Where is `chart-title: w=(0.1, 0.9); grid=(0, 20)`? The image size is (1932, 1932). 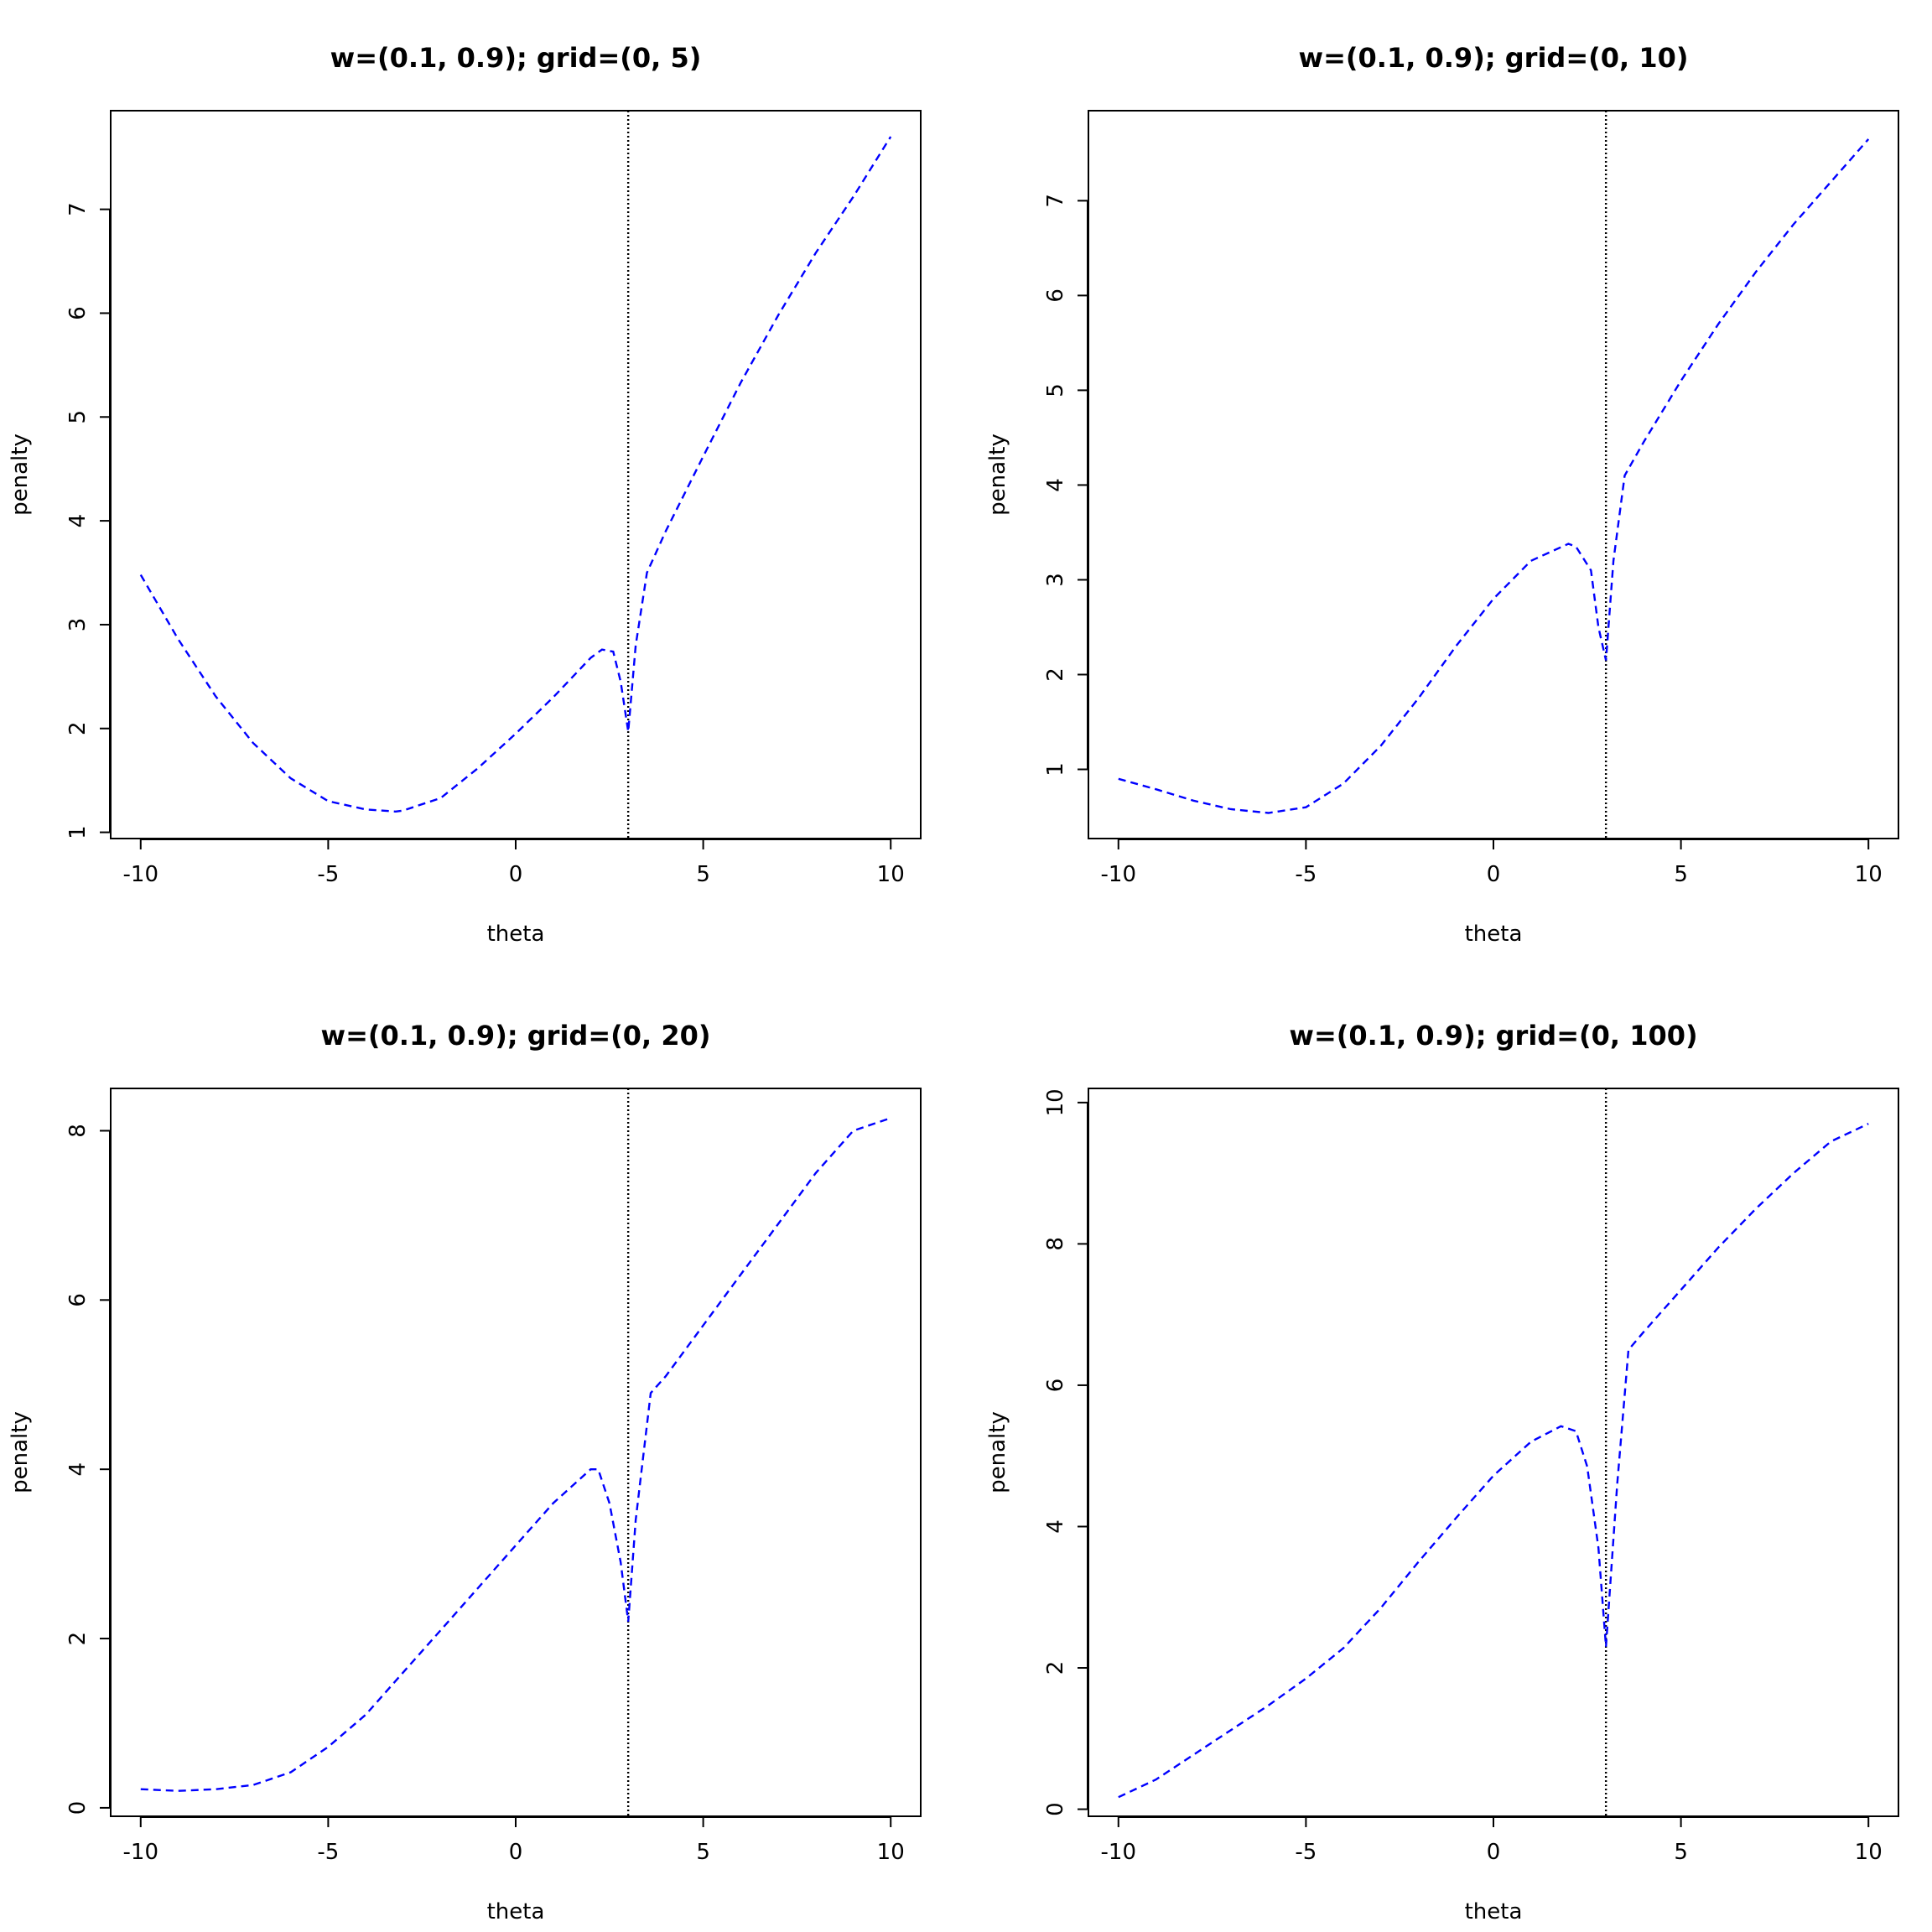 chart-title: w=(0.1, 0.9); grid=(0, 20) is located at coordinates (516, 1036).